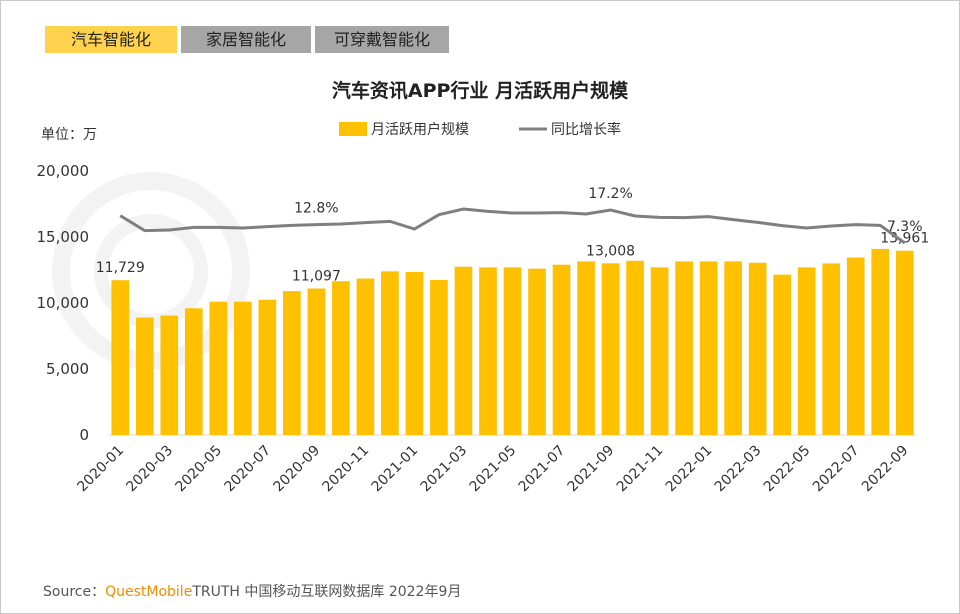 The height and width of the screenshot is (614, 960). I want to click on data-label: 13,008, so click(610, 251).